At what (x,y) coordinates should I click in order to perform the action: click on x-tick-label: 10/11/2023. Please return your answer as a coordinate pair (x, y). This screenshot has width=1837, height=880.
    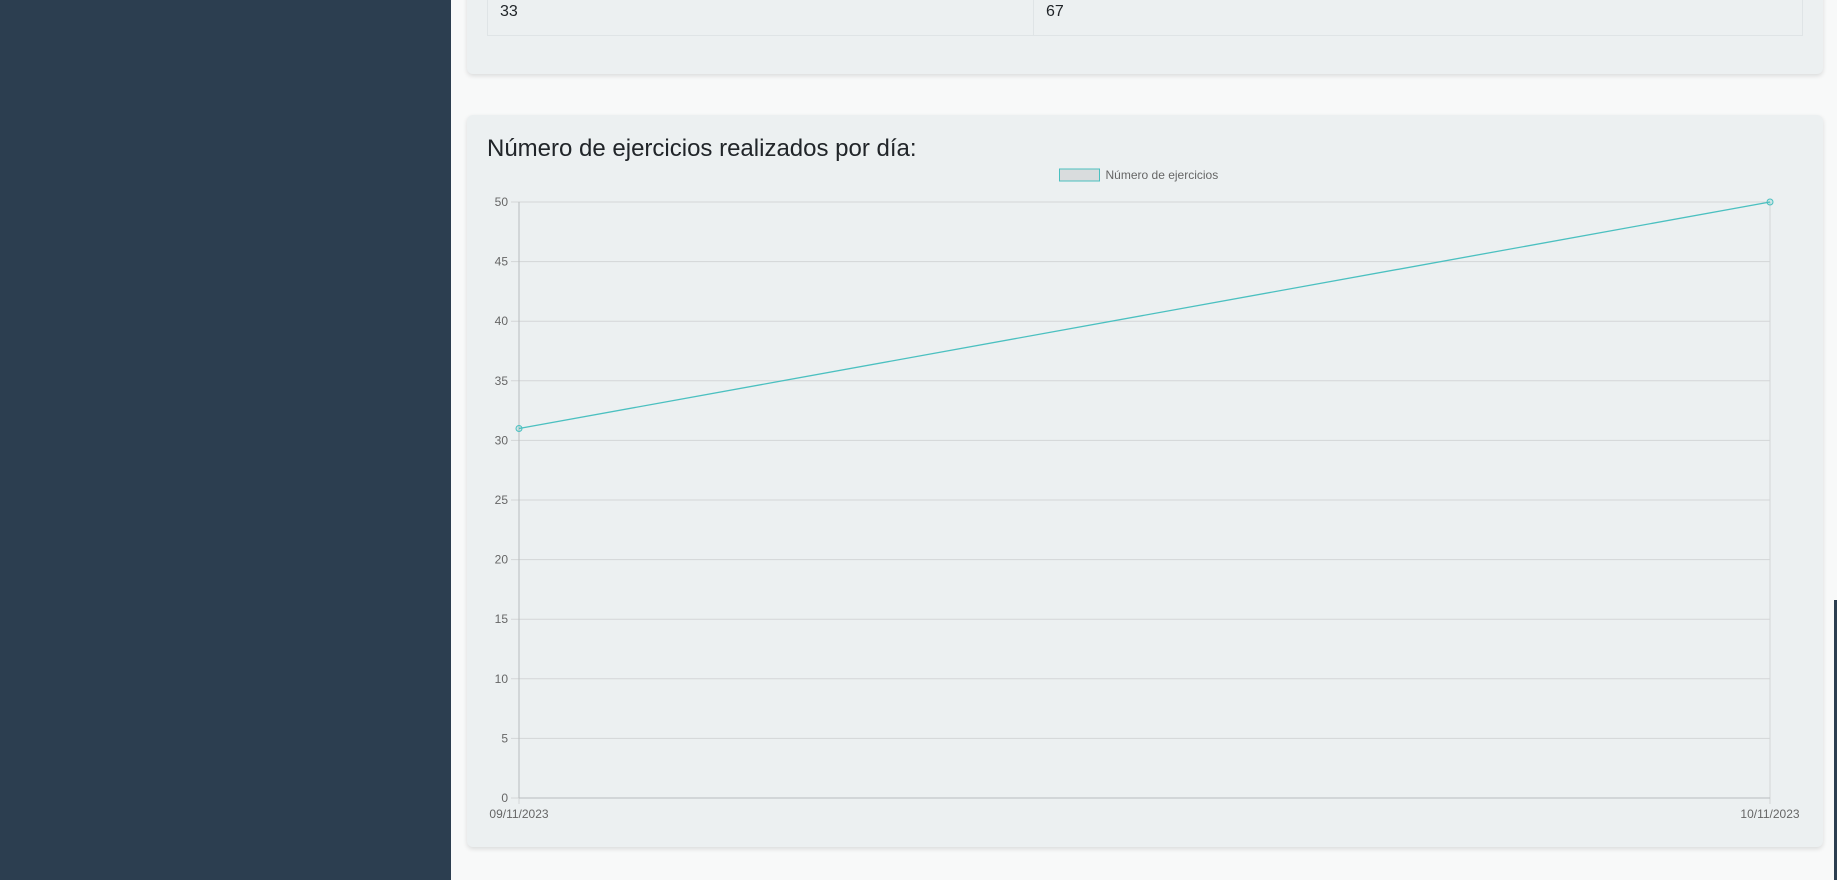
    Looking at the image, I should click on (1769, 814).